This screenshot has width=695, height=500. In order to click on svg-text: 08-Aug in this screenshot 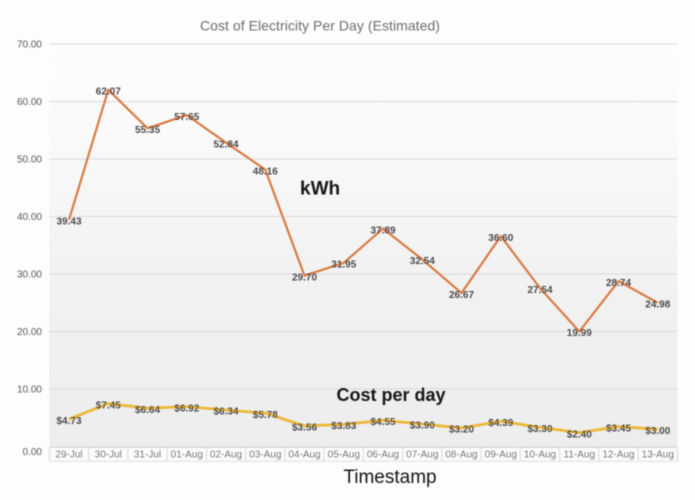, I will do `click(461, 455)`.